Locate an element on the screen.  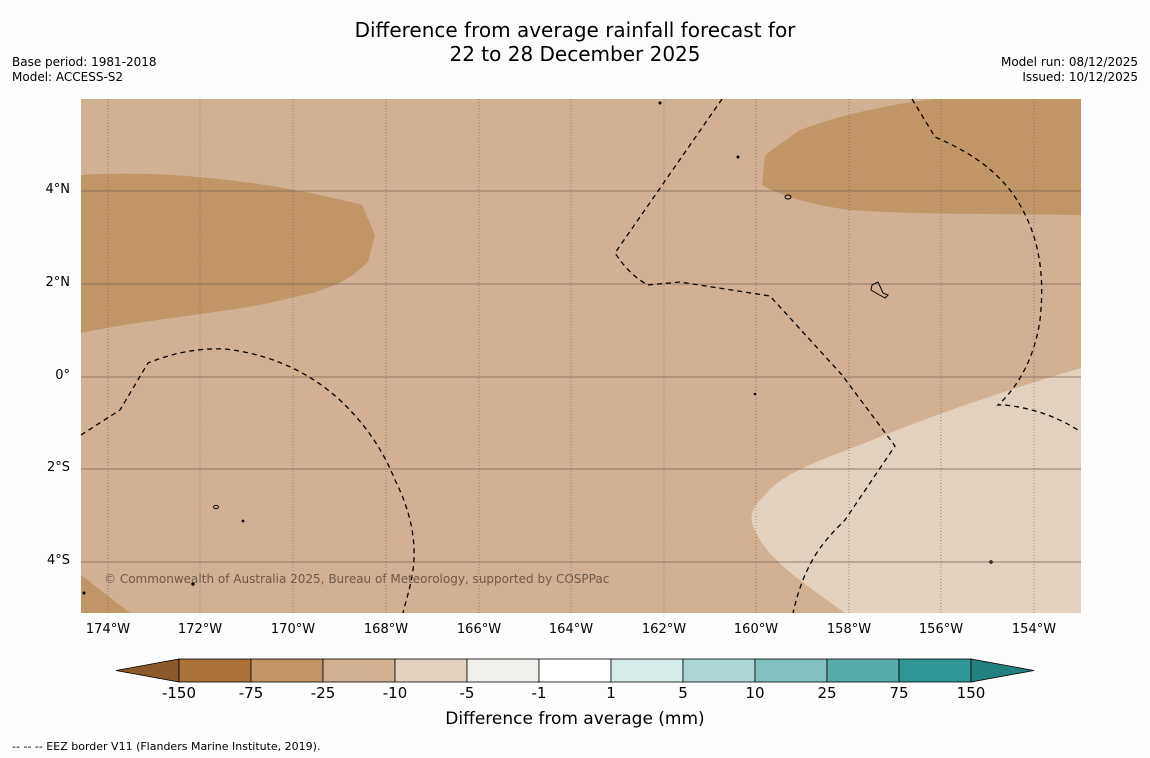
dry-region-southwest is located at coordinates (105, 594).